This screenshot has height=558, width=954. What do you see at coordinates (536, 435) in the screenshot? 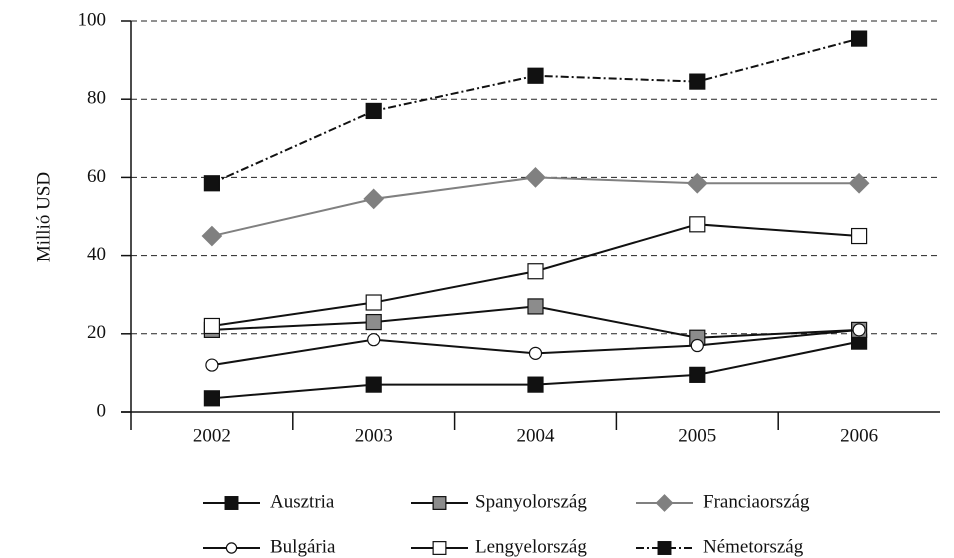
I see `x-tick-label: 2004` at bounding box center [536, 435].